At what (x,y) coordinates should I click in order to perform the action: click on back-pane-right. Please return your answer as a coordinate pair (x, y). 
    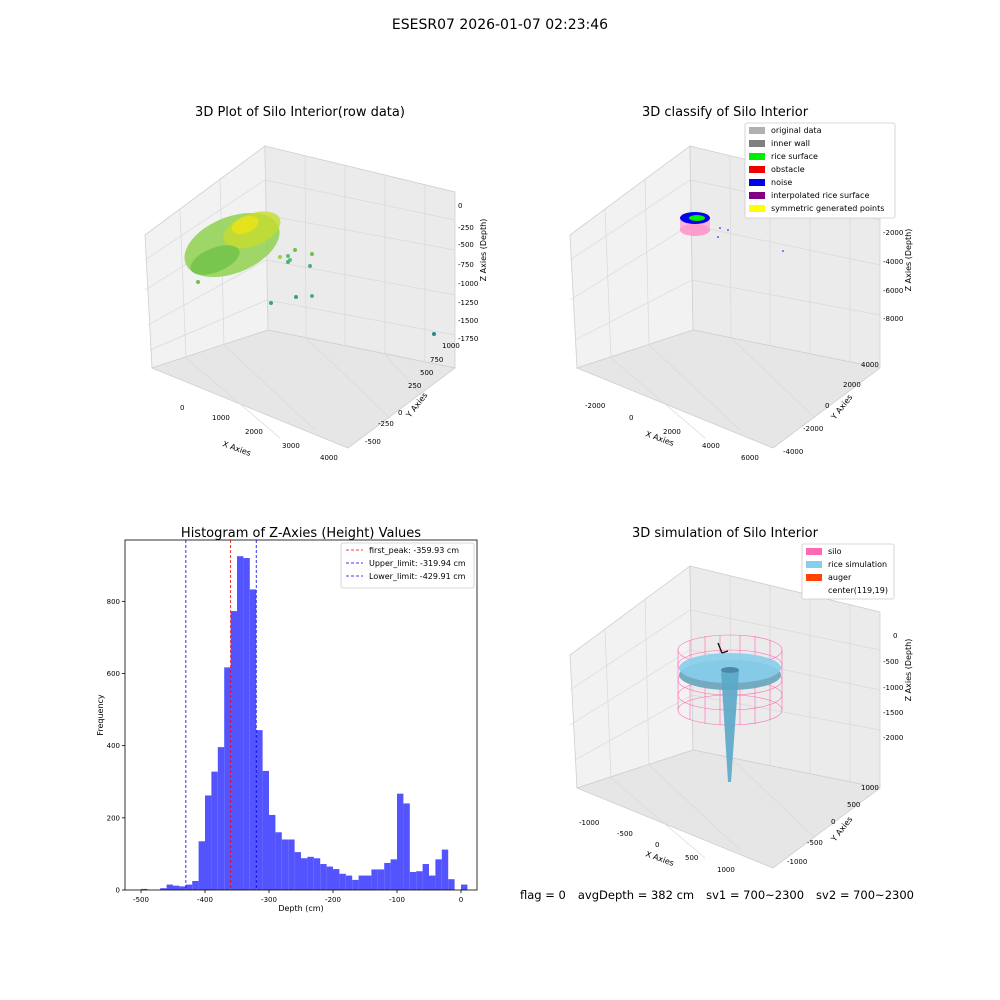
    Looking at the image, I should click on (360, 257).